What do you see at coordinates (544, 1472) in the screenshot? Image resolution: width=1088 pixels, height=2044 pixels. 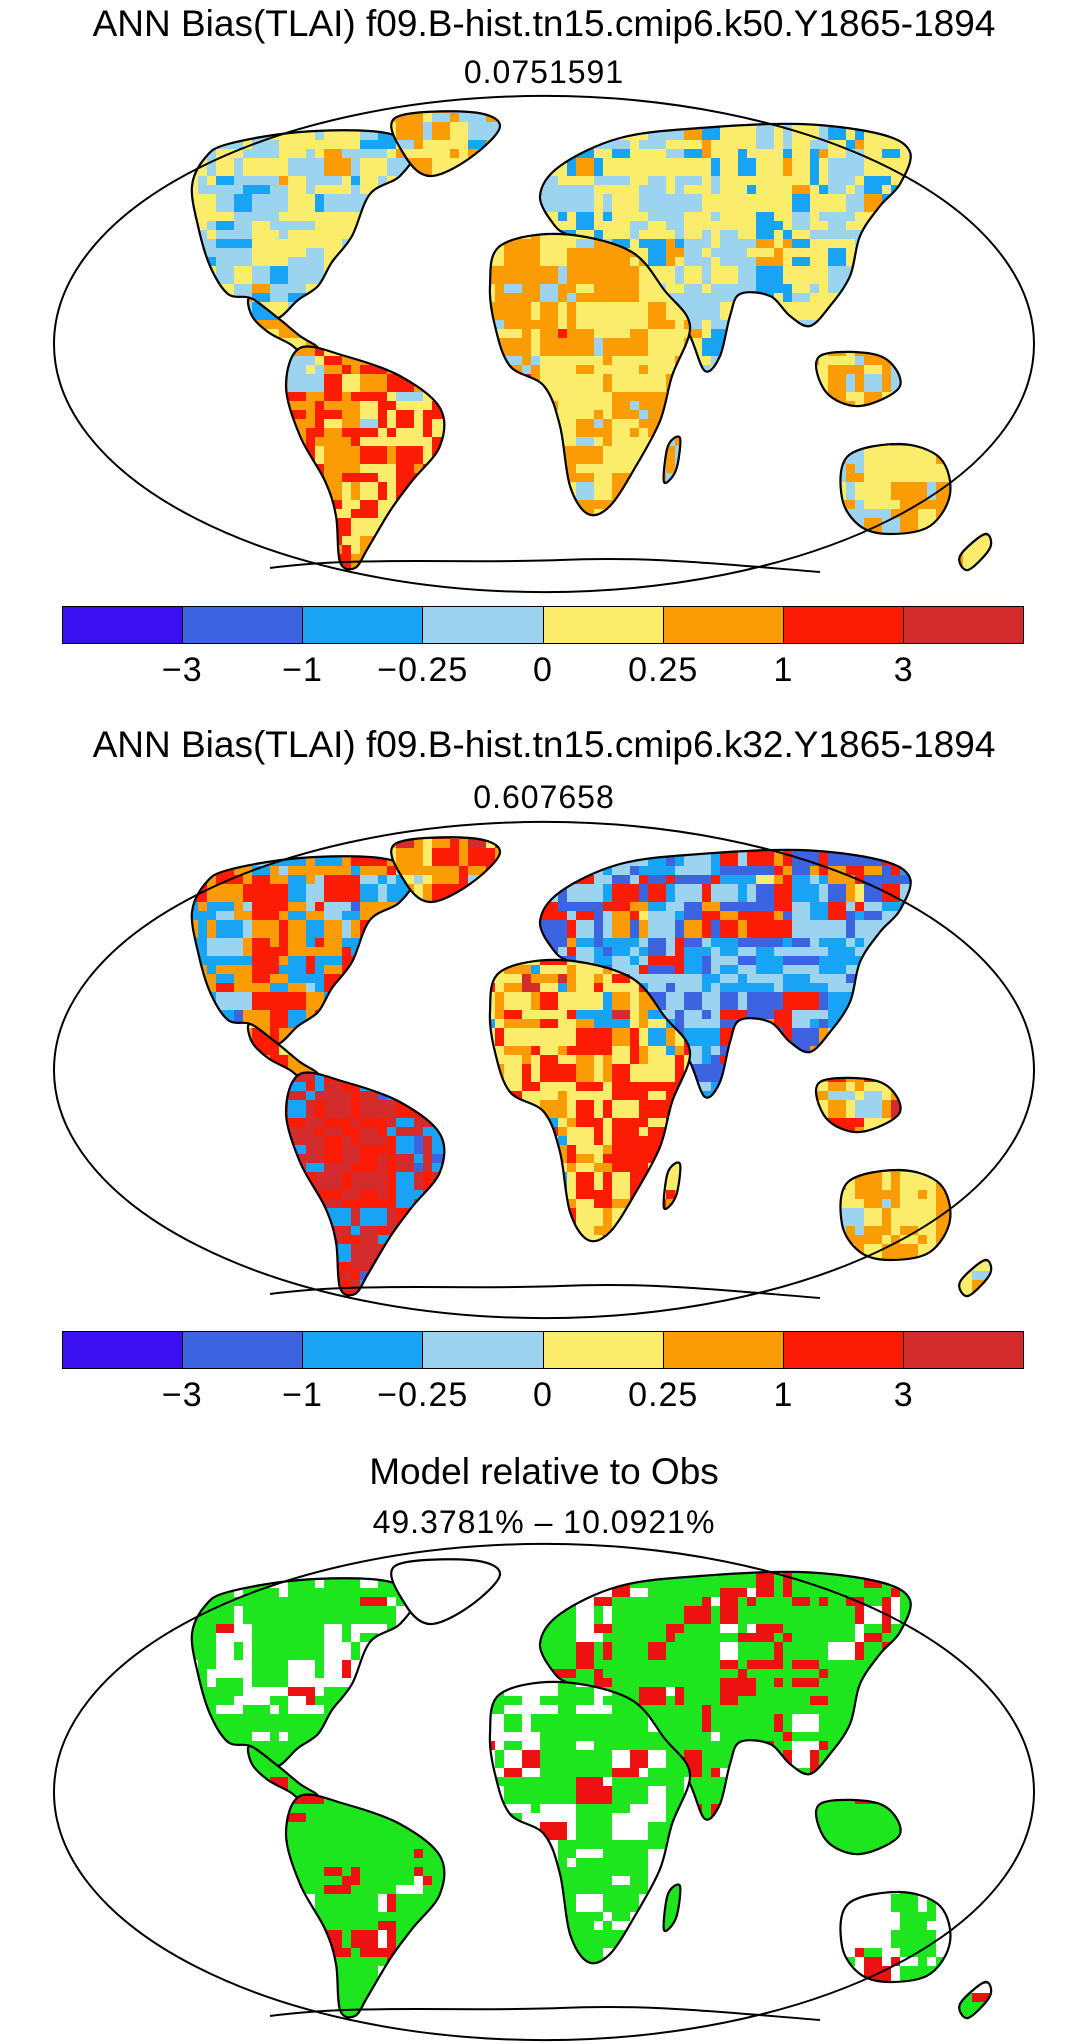 I see `map-title: Model relative to Obs` at bounding box center [544, 1472].